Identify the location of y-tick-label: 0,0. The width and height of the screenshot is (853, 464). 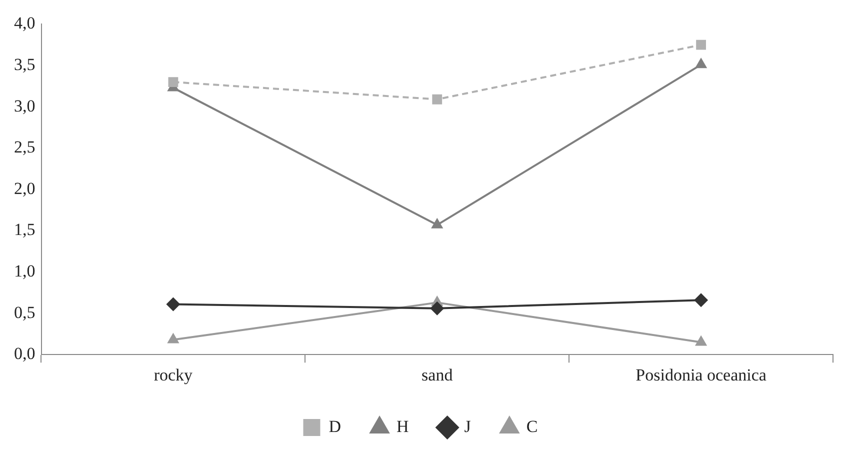
(25, 354).